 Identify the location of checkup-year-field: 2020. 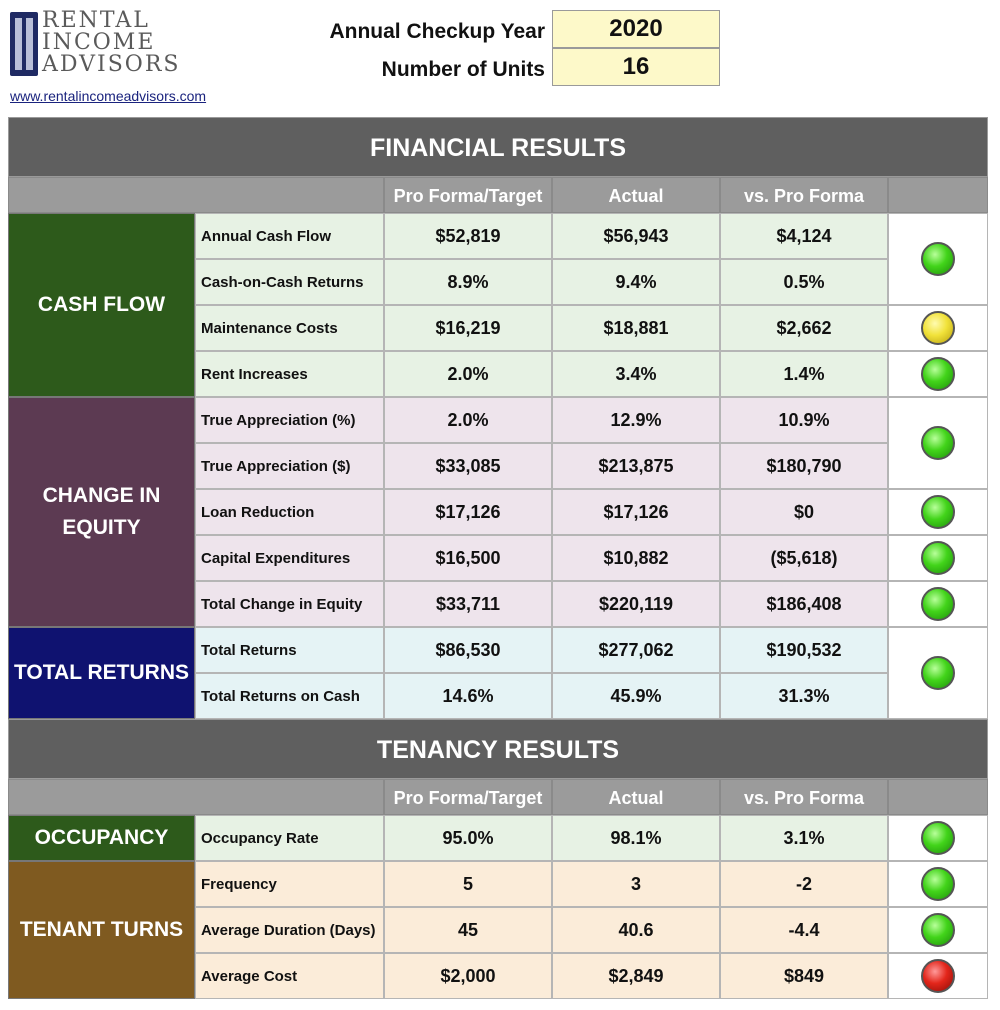
(636, 29).